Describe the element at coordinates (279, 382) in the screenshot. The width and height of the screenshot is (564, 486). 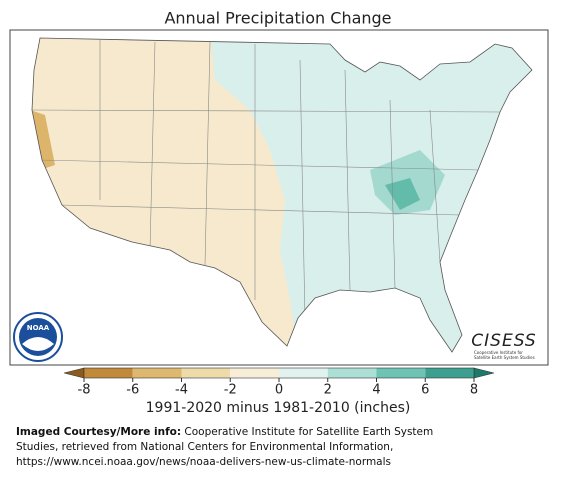
I see `colorbar: -8 -6 -4 -2 0 2 4 6 8` at that location.